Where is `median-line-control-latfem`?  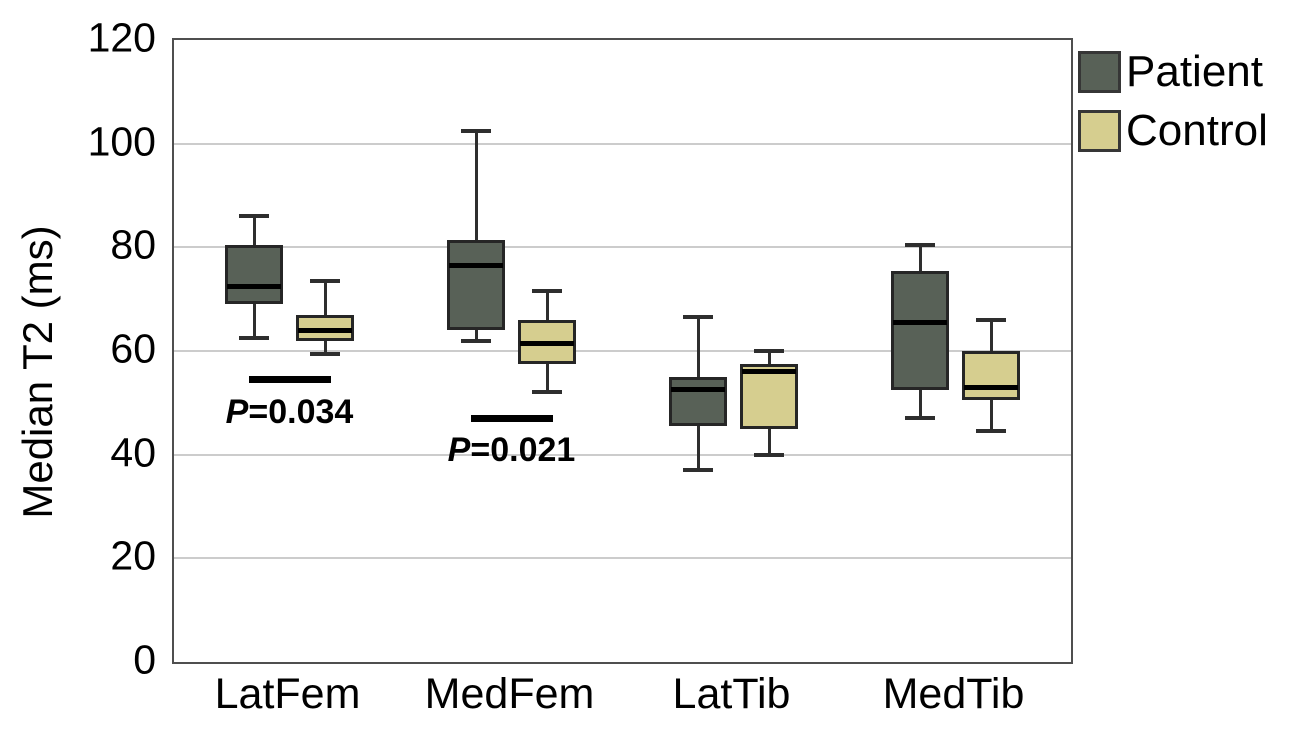
median-line-control-latfem is located at coordinates (325, 330).